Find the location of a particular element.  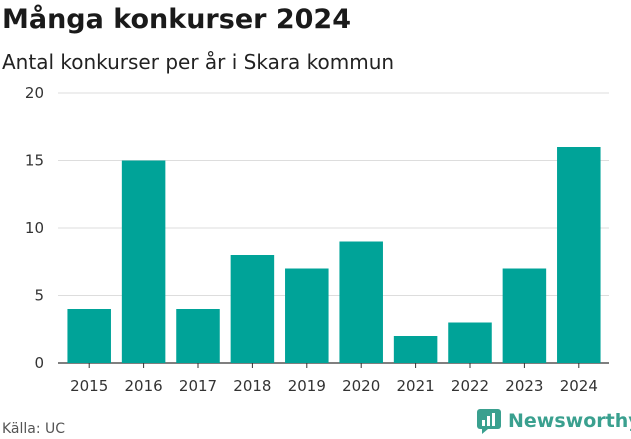

y-tick-label: 5 is located at coordinates (39, 296).